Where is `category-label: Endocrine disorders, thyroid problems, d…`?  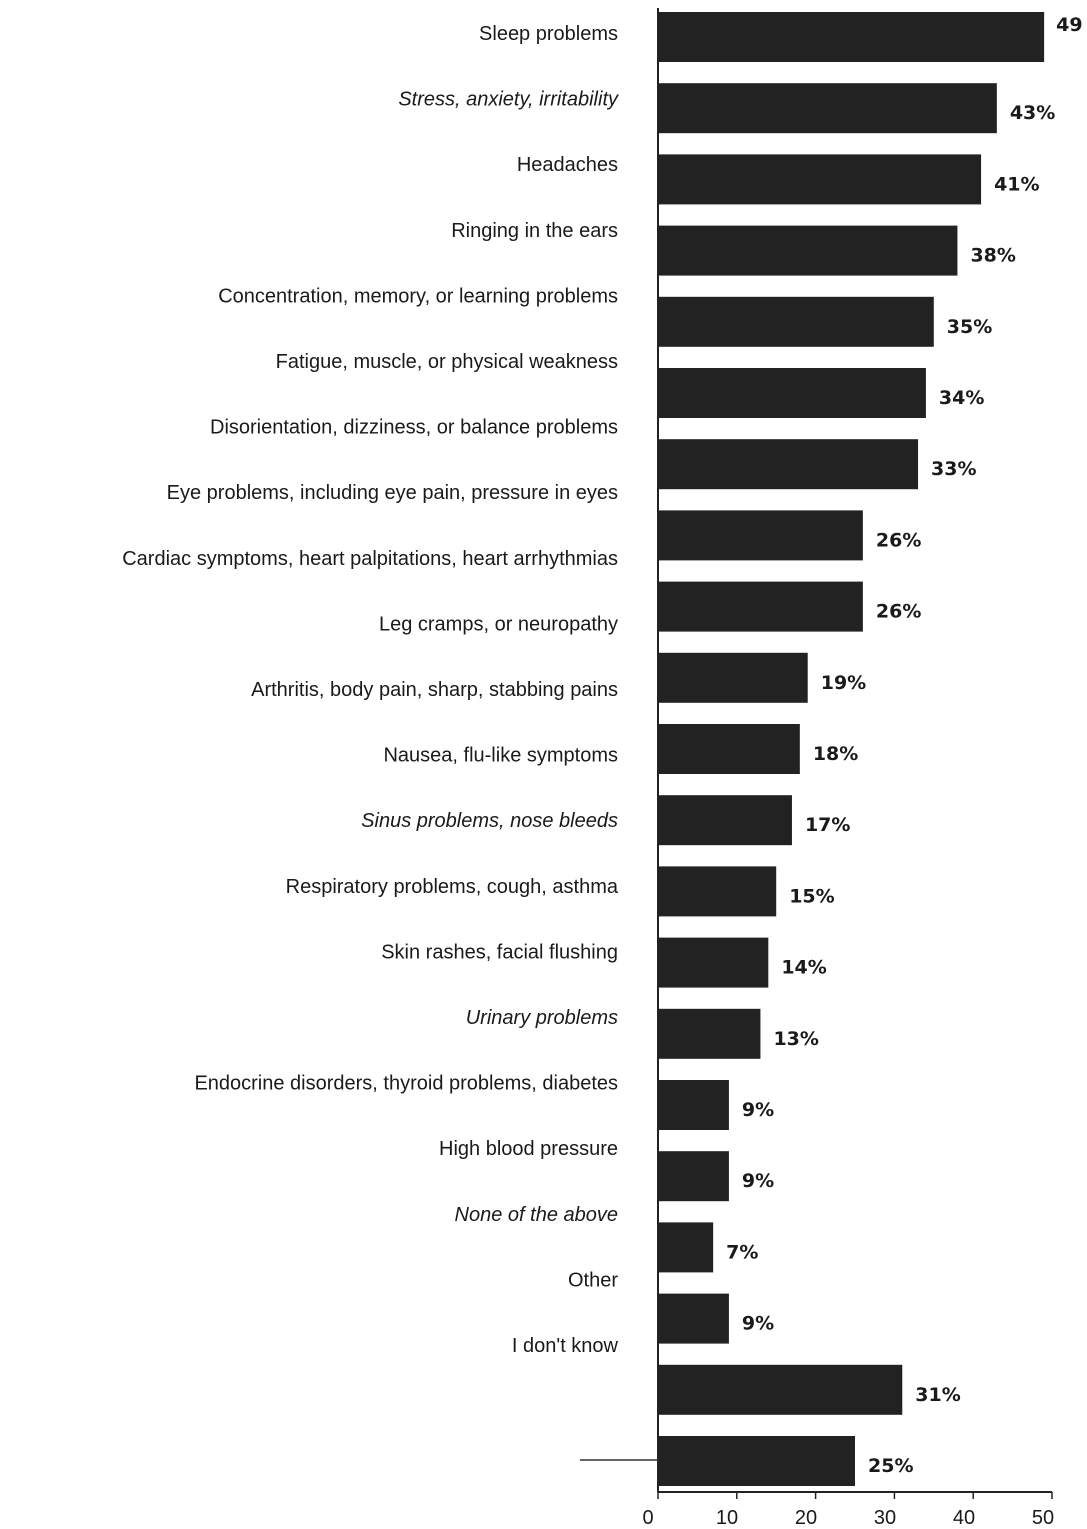 category-label: Endocrine disorders, thyroid problems, d… is located at coordinates (406, 1084).